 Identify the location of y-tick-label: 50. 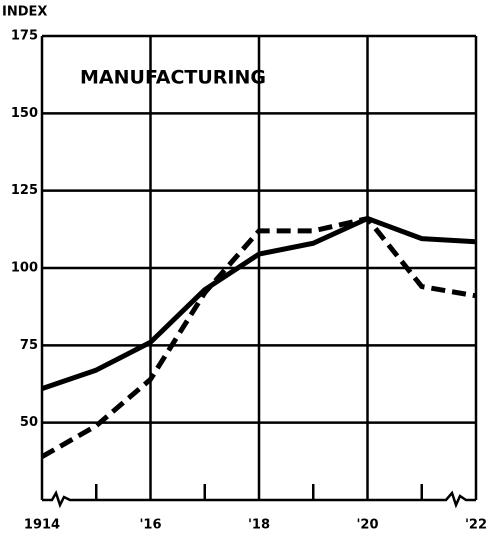
(29, 422).